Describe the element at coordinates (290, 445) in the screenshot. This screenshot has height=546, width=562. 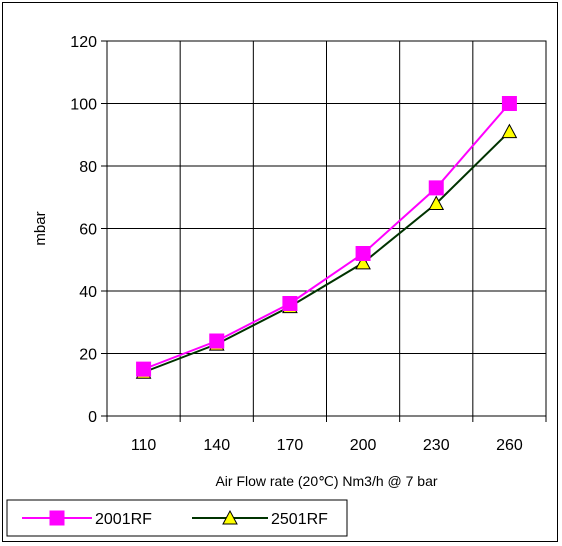
I see `x-tick-label: 170` at that location.